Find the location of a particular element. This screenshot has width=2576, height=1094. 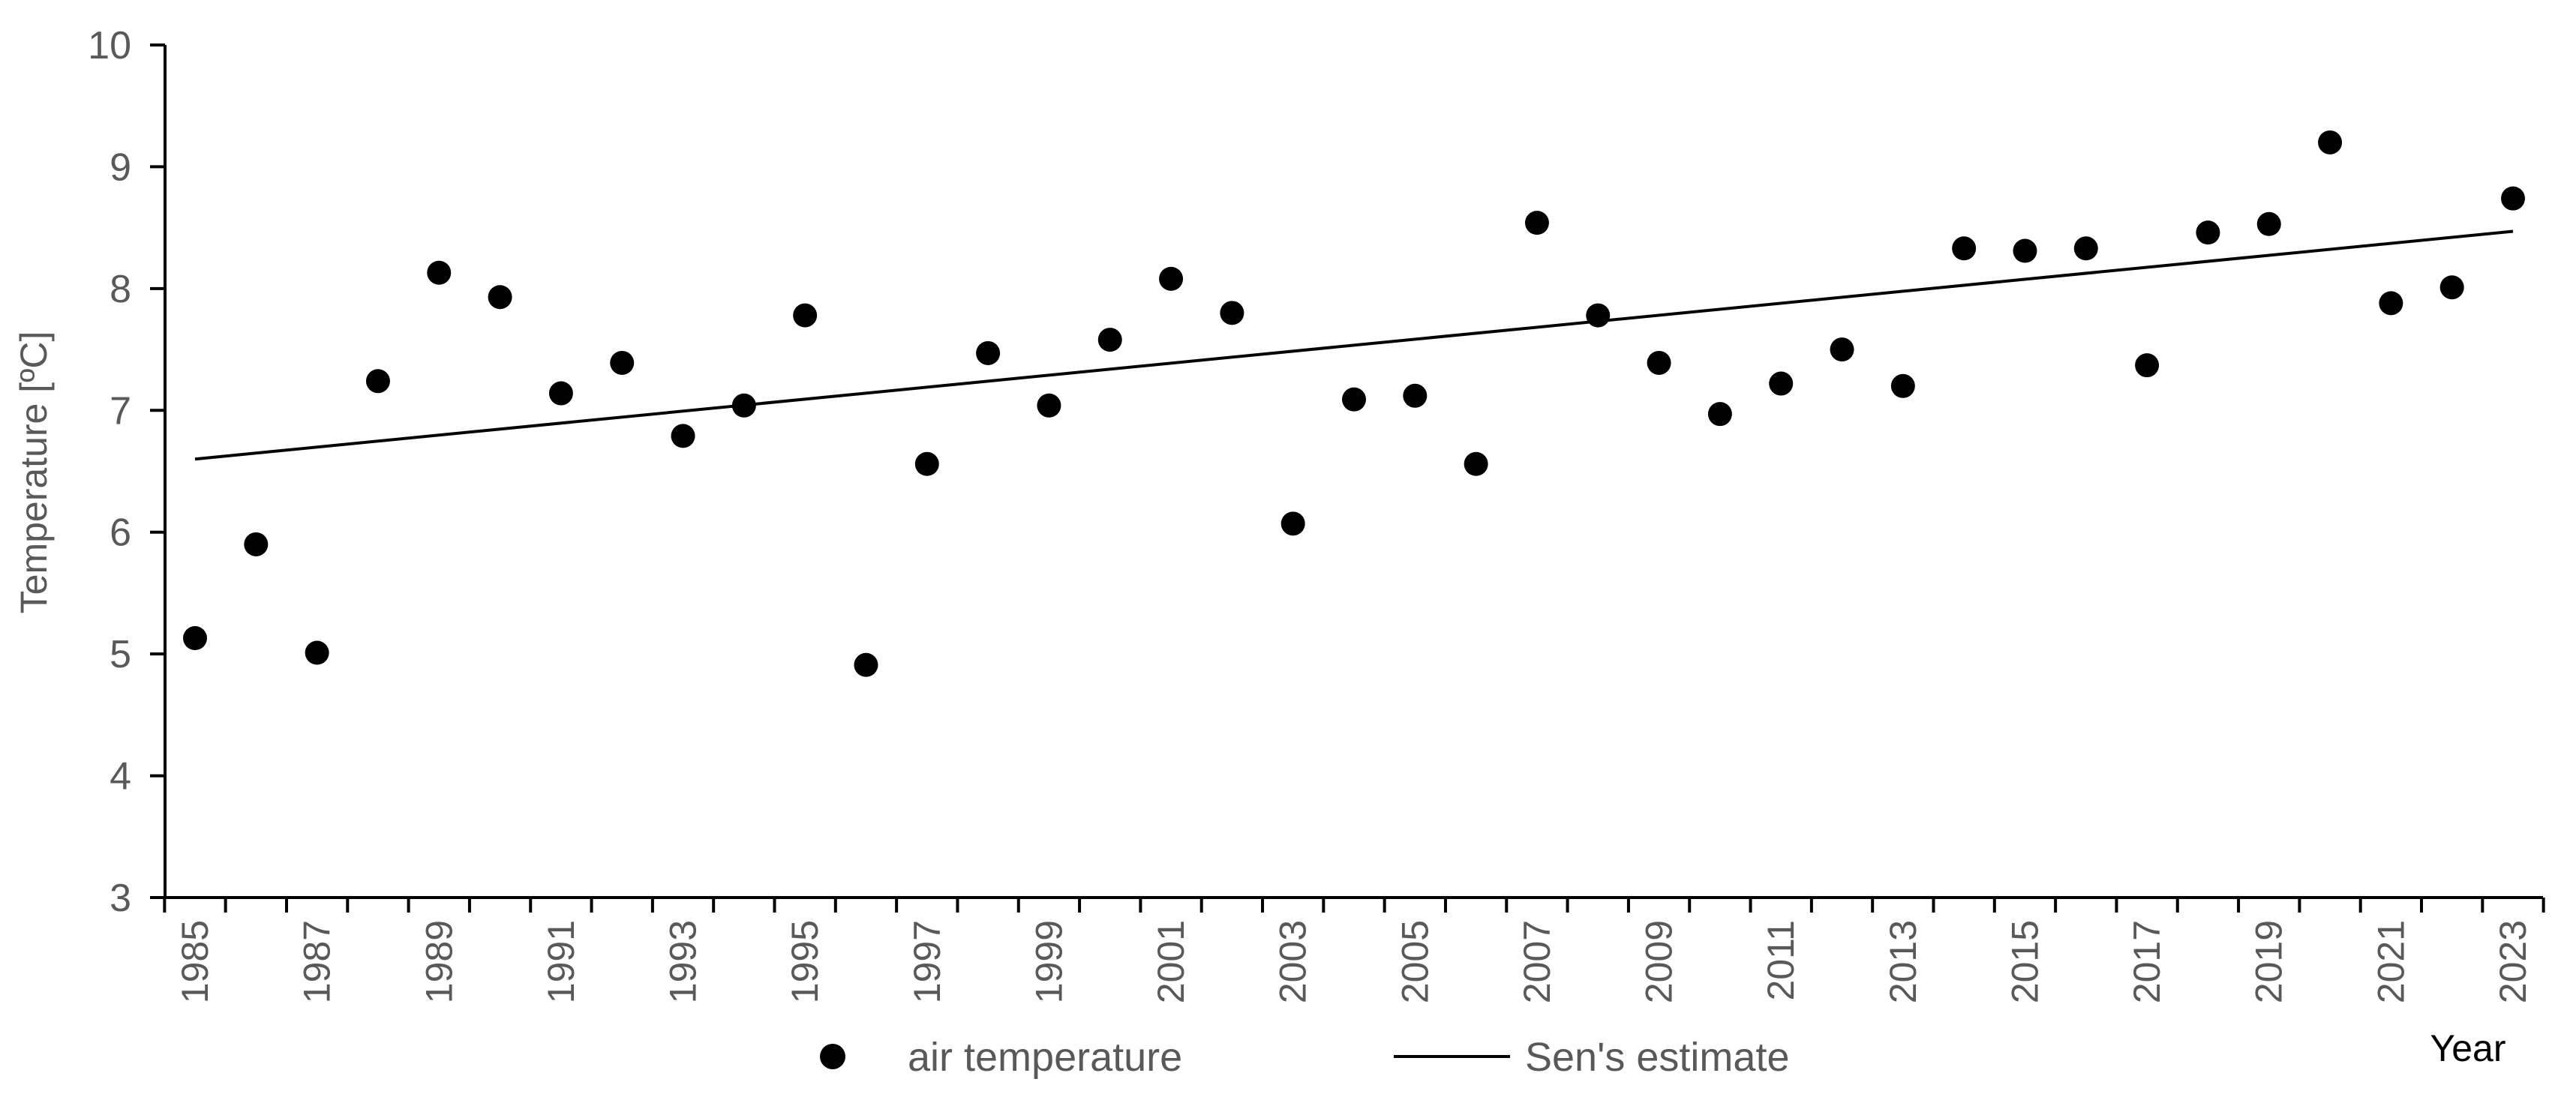

y-tick-label: 9 is located at coordinates (120, 167).